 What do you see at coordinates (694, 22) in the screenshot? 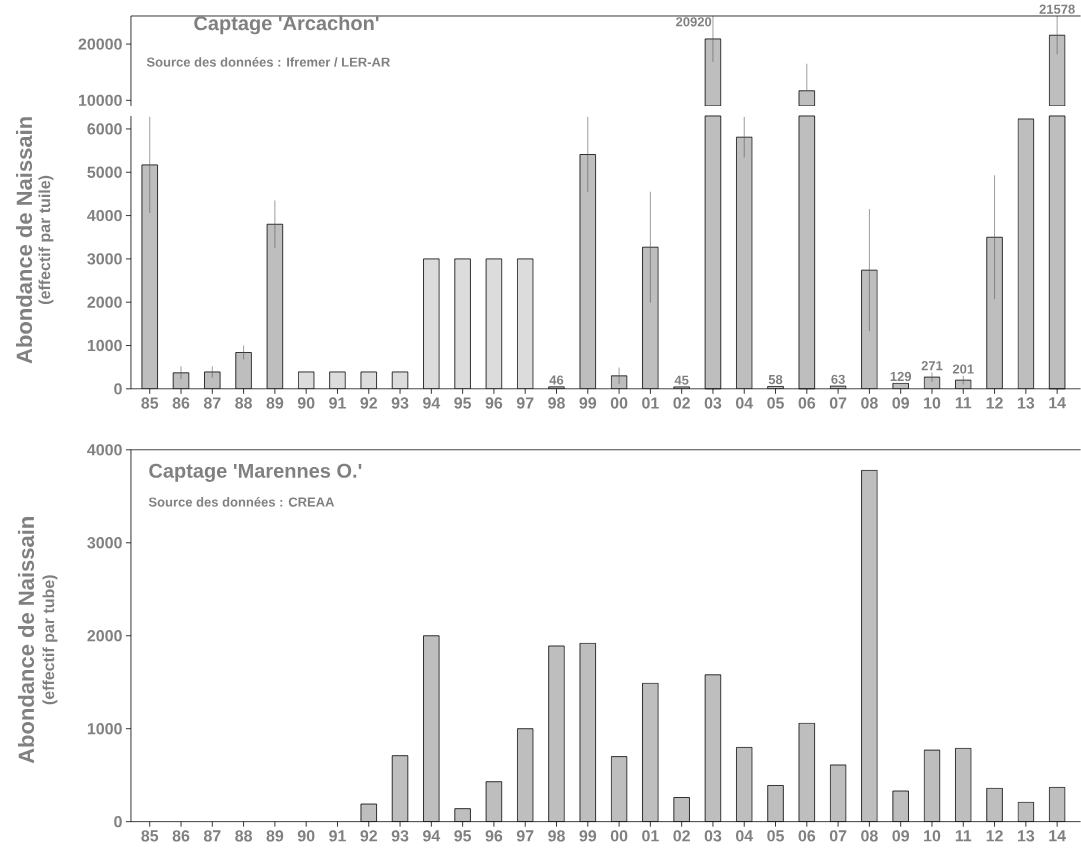
I see `data-label: 20920` at bounding box center [694, 22].